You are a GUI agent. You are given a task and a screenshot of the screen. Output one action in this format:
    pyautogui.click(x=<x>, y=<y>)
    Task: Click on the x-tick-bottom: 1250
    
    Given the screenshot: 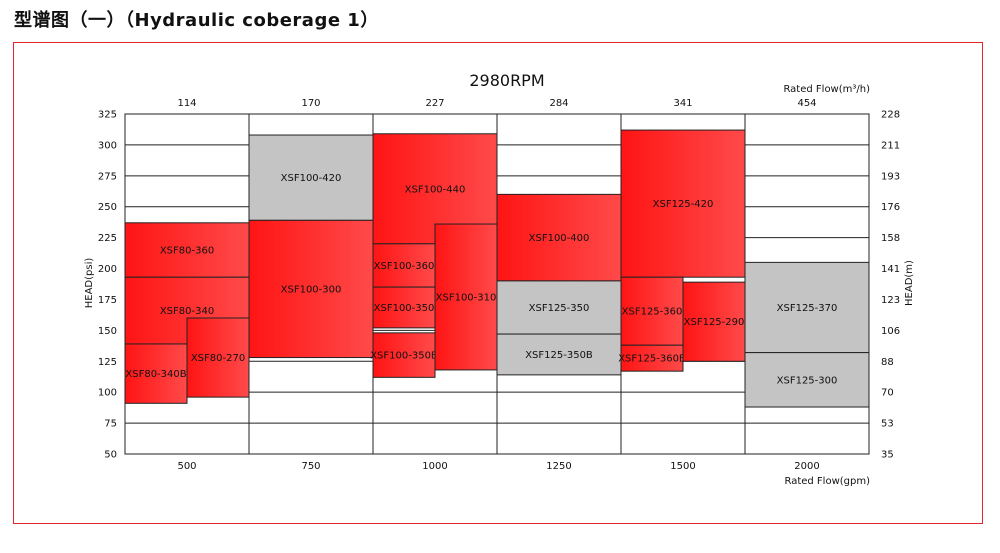 What is the action you would take?
    pyautogui.click(x=558, y=466)
    